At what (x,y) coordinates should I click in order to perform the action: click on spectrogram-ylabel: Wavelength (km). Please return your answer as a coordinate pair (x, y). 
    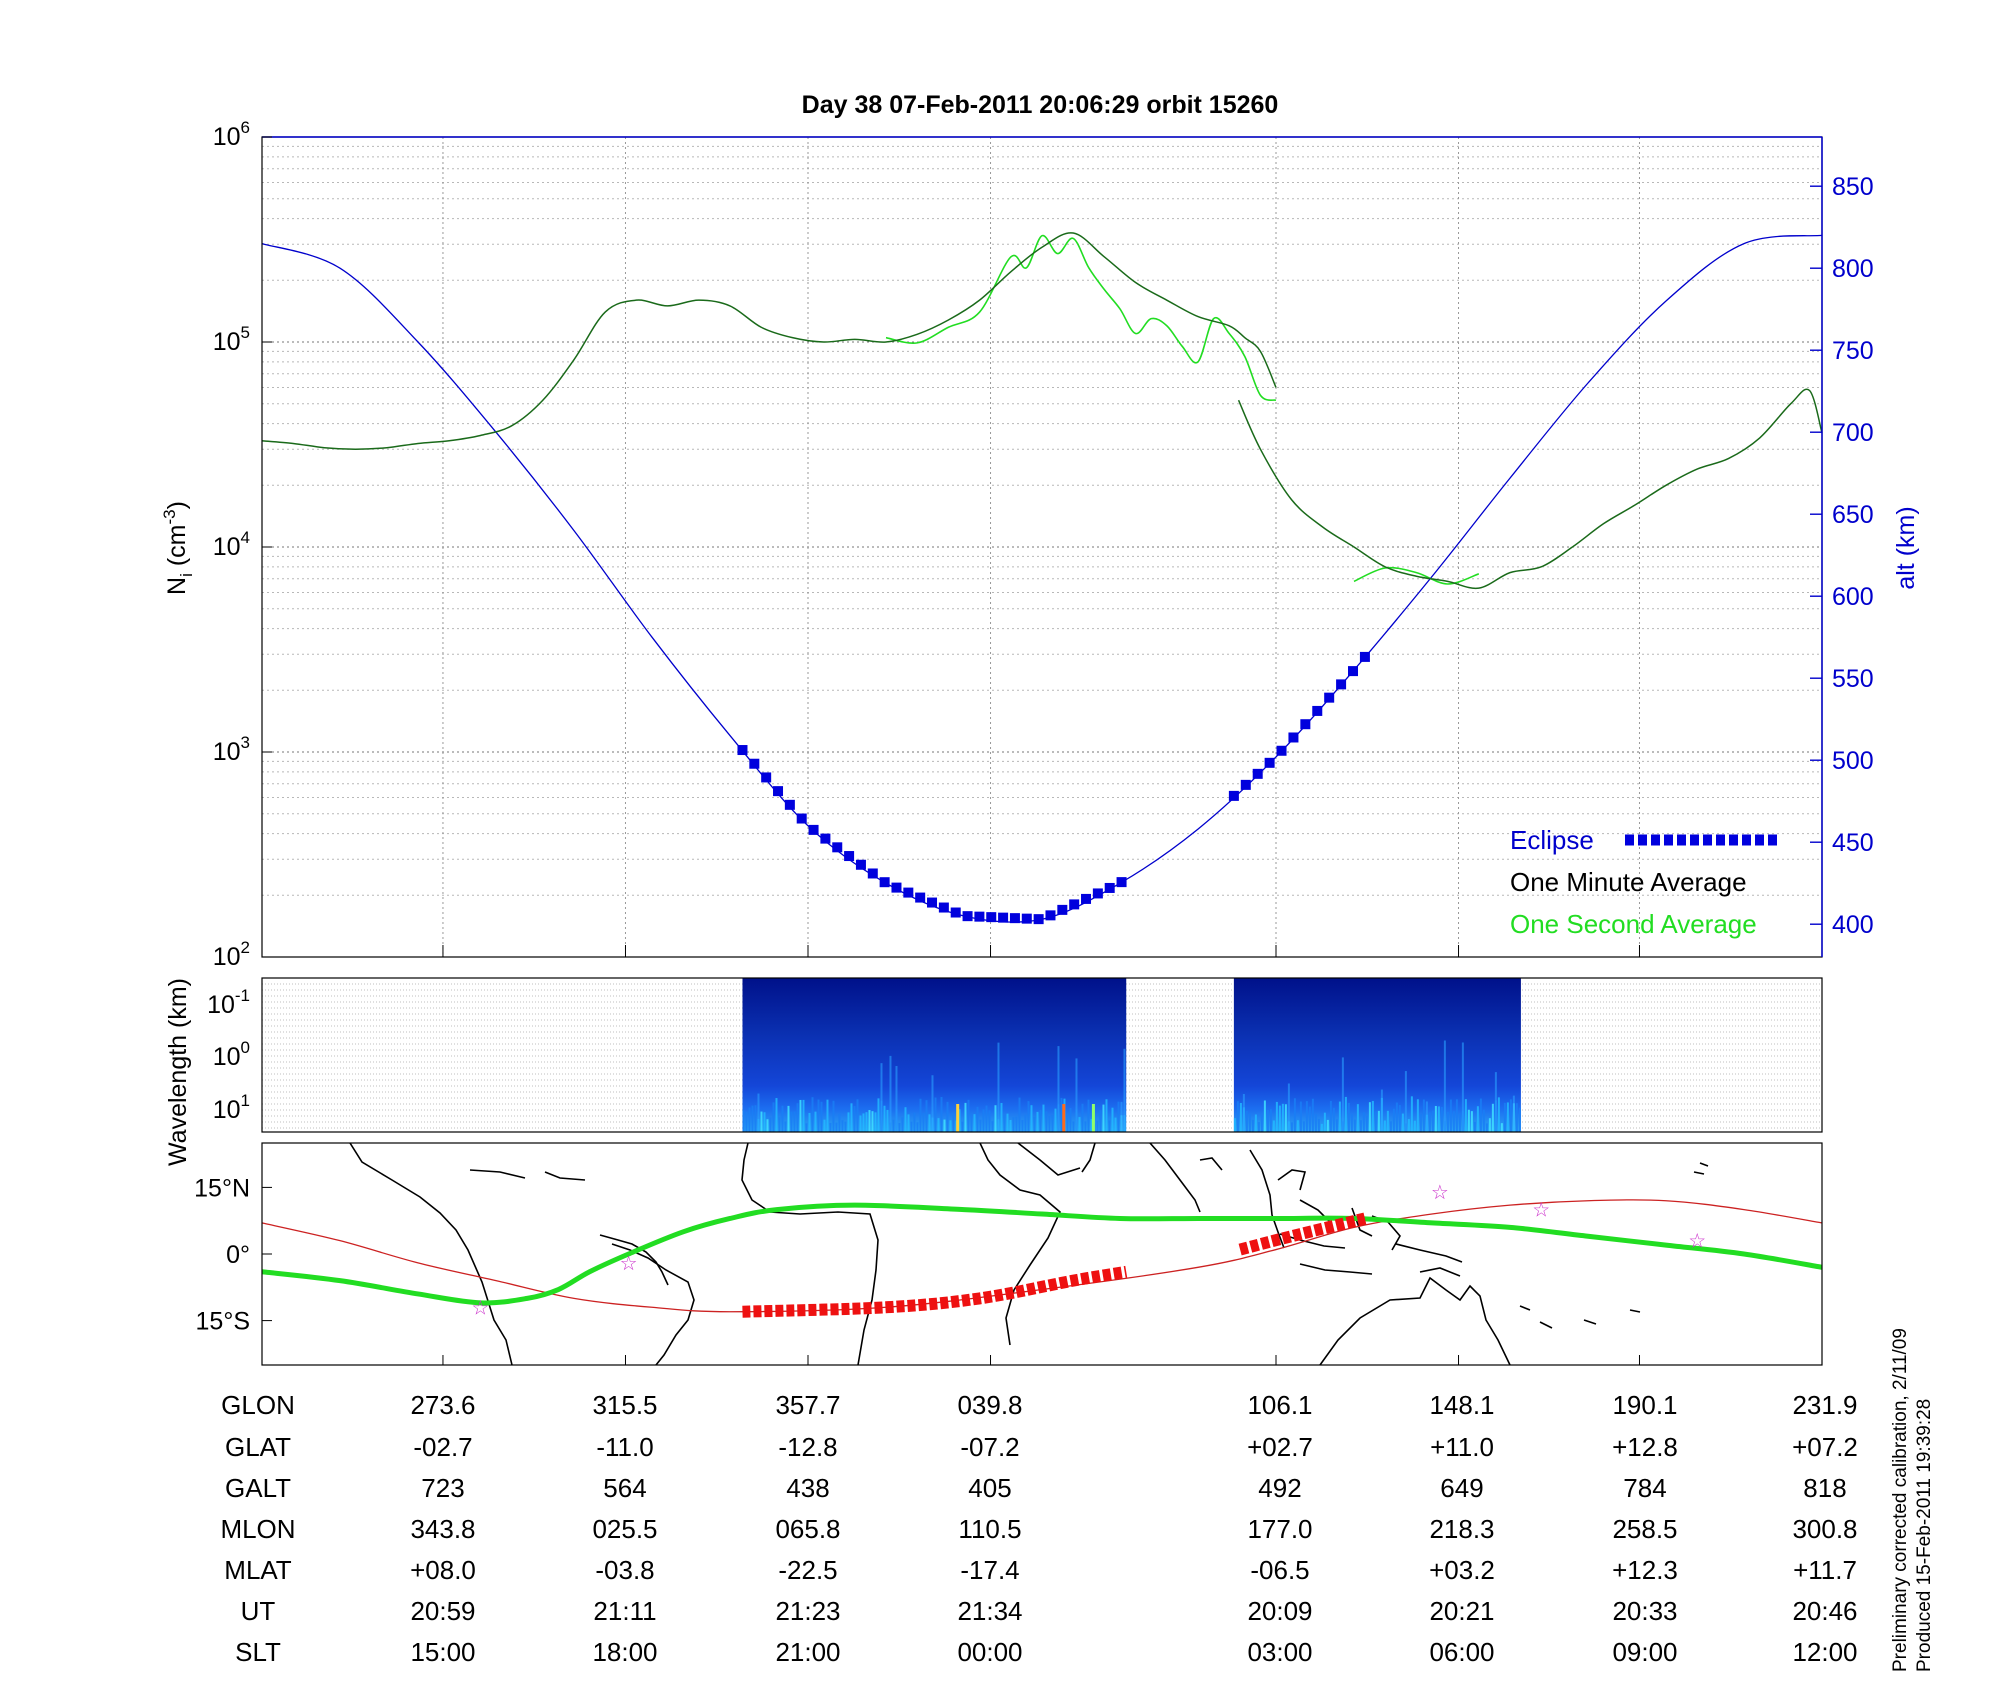
    Looking at the image, I should click on (178, 1072).